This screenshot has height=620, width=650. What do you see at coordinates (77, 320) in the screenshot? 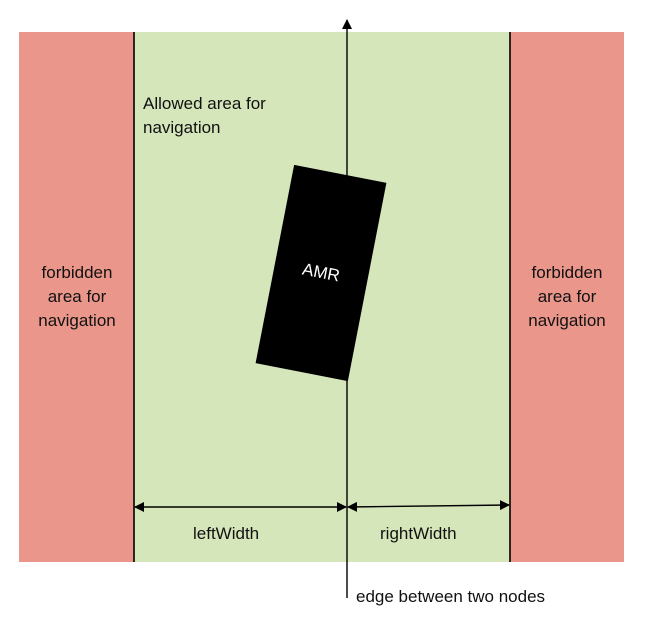
I see `left-forbidden-line3: navigation` at bounding box center [77, 320].